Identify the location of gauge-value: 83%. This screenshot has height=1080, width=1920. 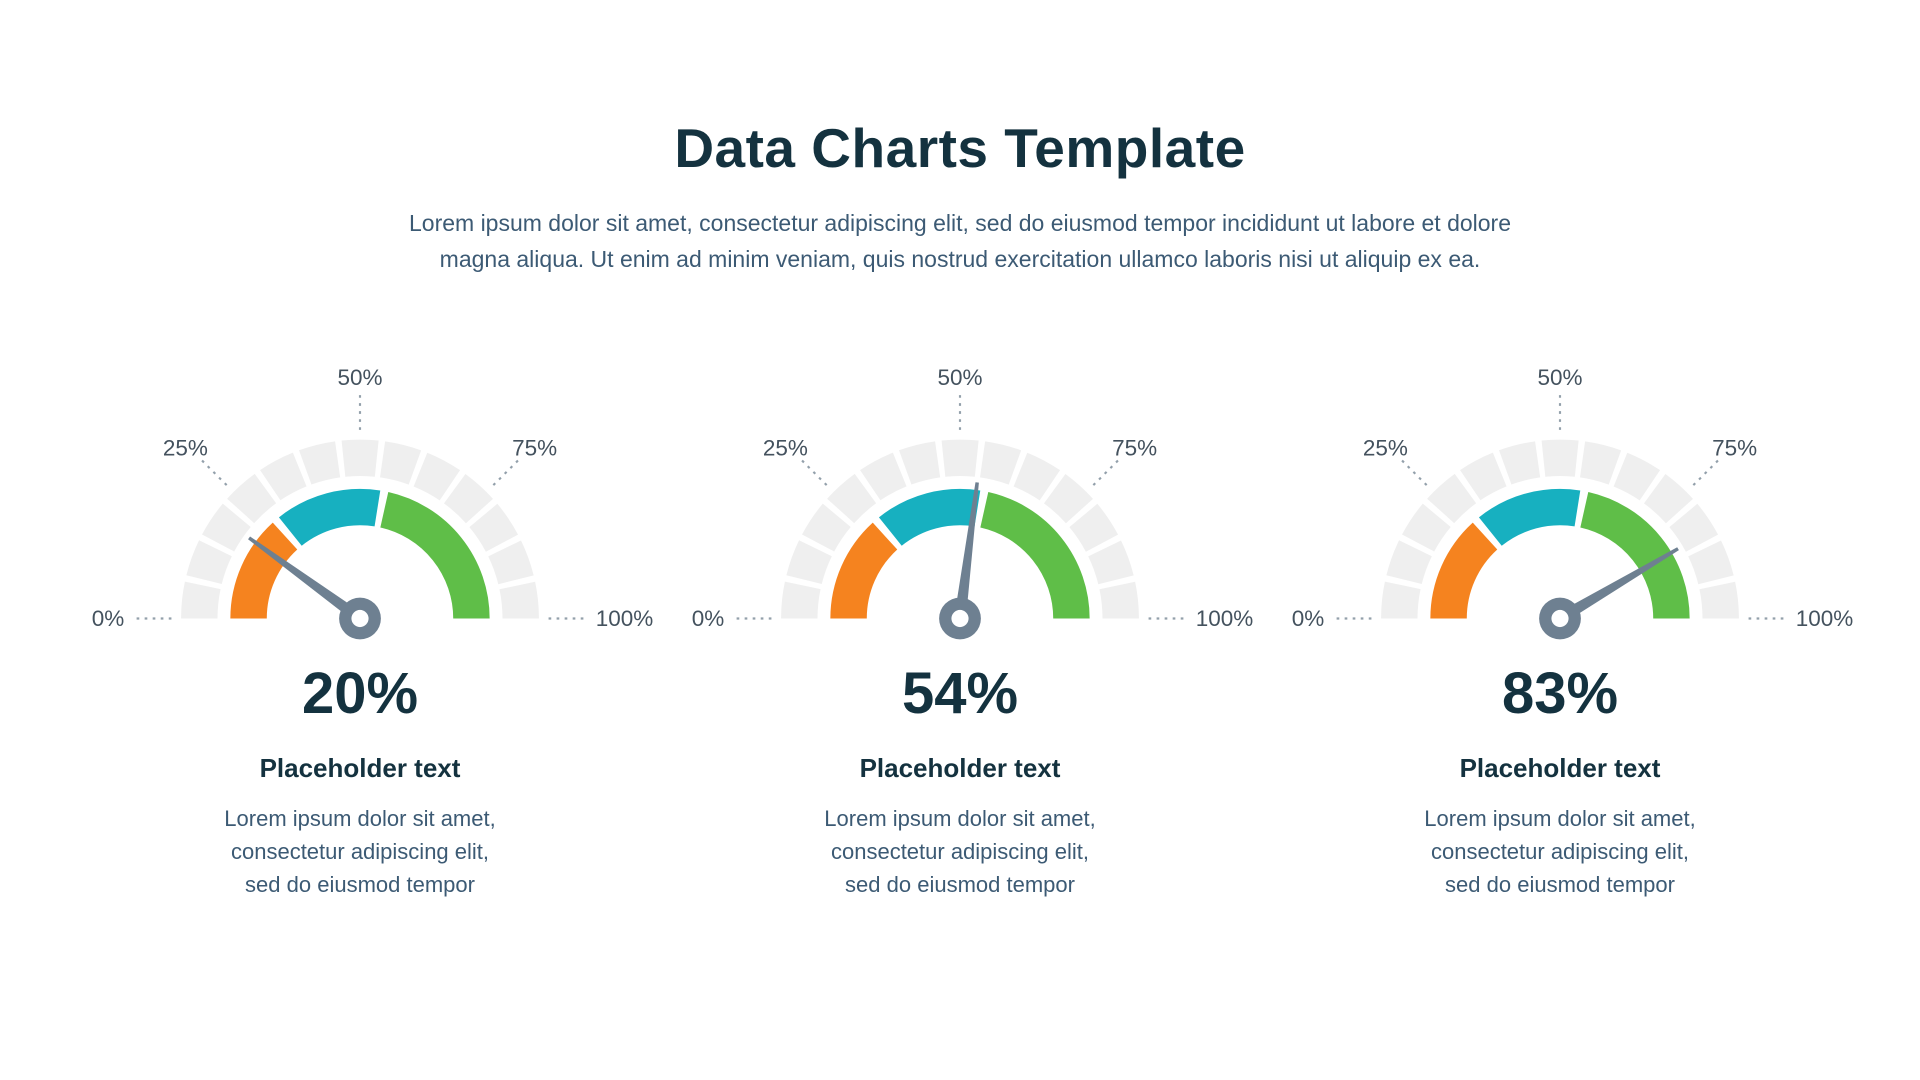
(1560, 694).